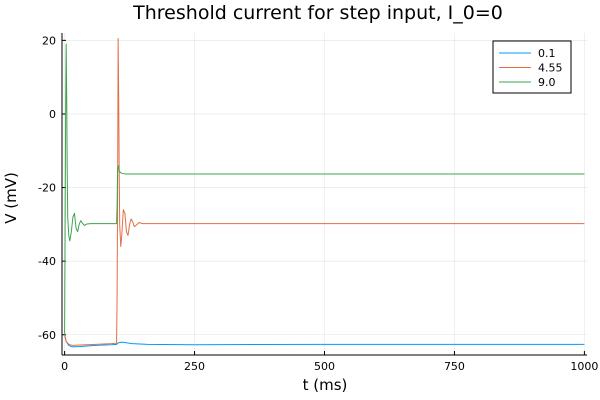 This screenshot has height=400, width=600. I want to click on chart-title: Threshold current for step input, I_0=0, so click(317, 13).